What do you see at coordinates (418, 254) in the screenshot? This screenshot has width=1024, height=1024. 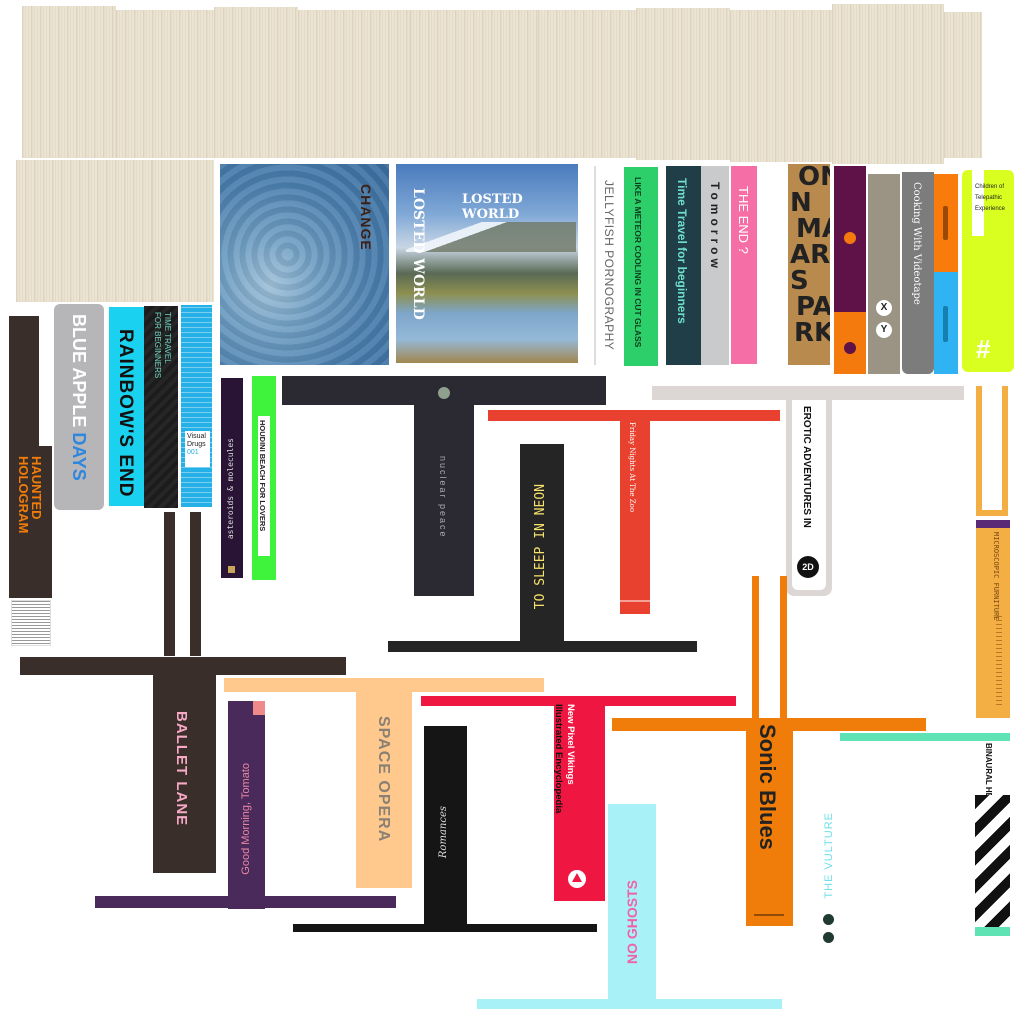 I see `losted-world-spine-title: LOSTED WORLD` at bounding box center [418, 254].